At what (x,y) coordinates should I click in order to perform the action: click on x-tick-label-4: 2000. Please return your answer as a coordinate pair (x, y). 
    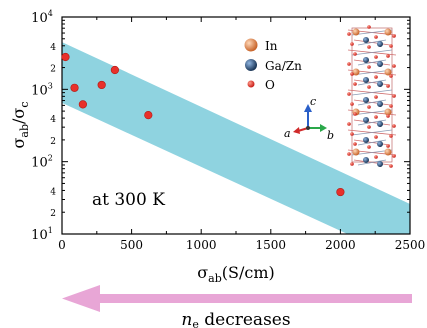
    Looking at the image, I should click on (340, 245).